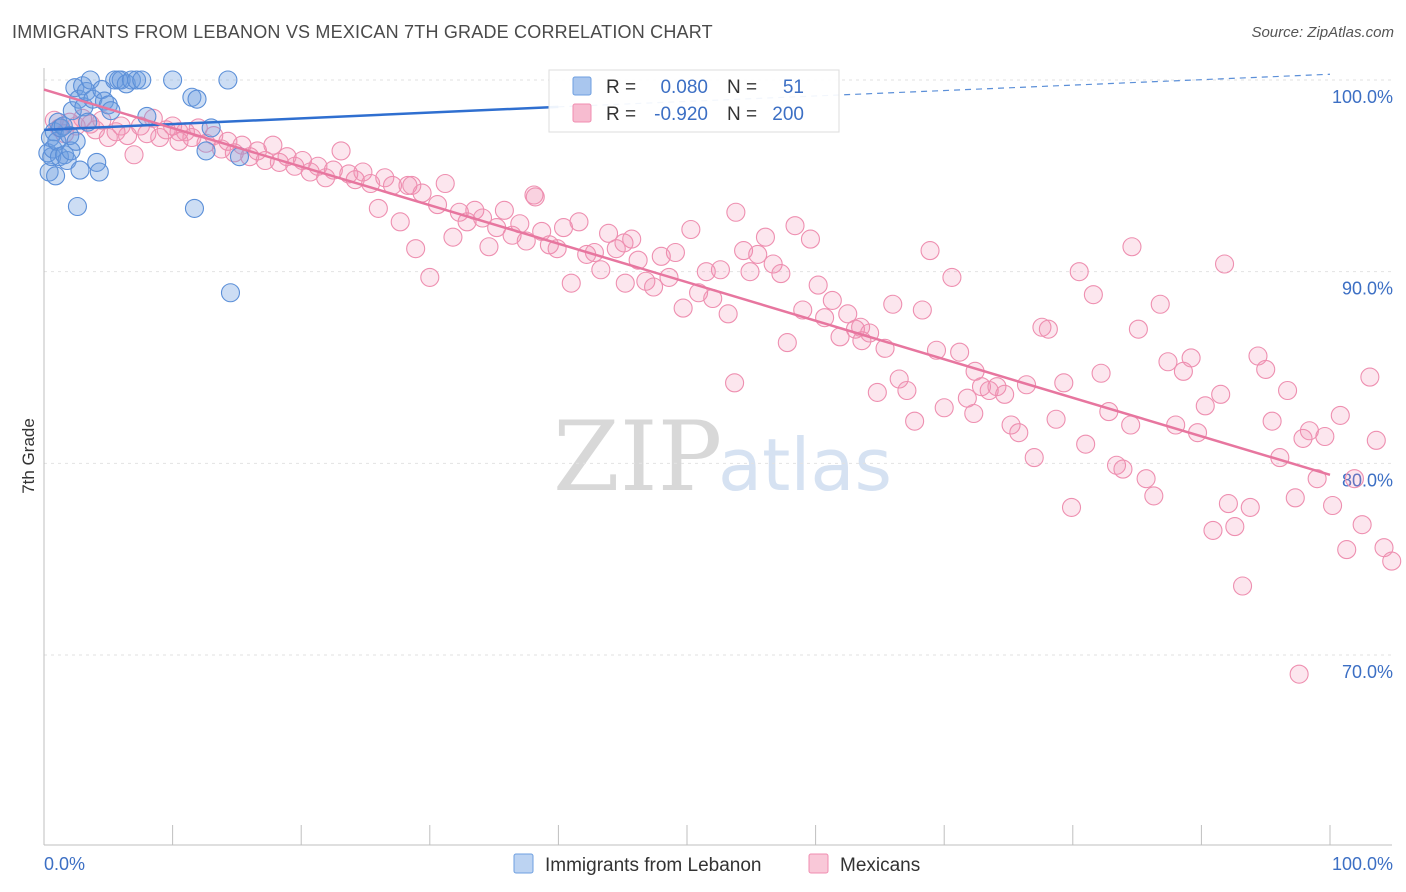 This screenshot has height=892, width=1406. What do you see at coordinates (1362, 97) in the screenshot?
I see `y-tick-label-100: 100.0%` at bounding box center [1362, 97].